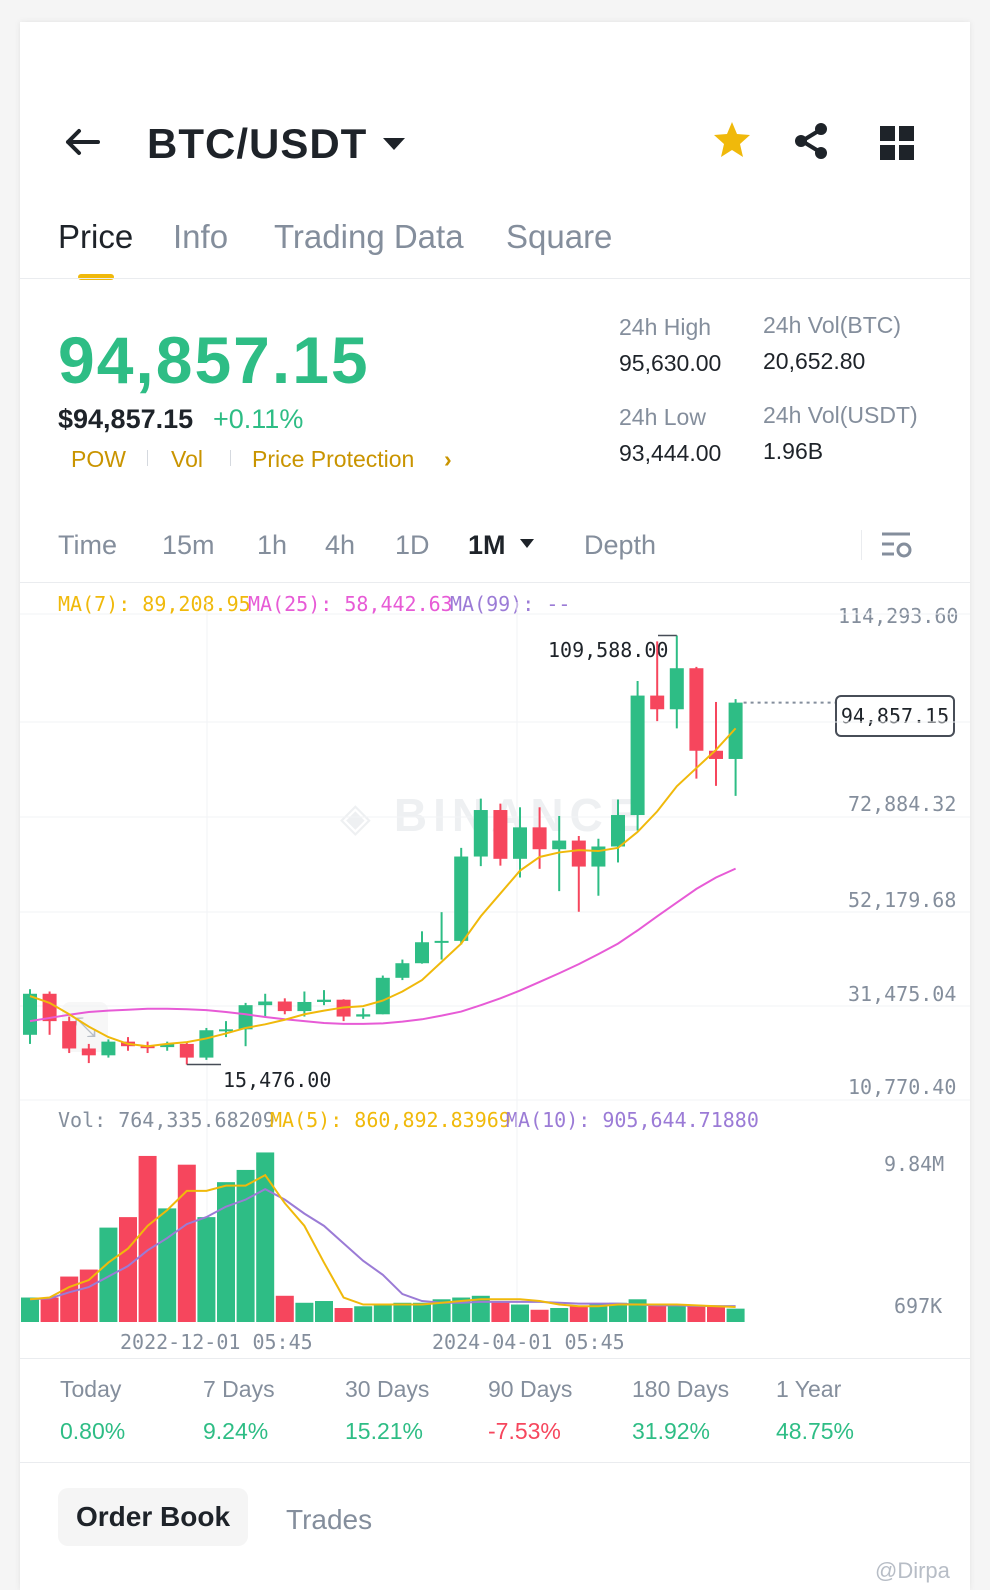 The image size is (990, 1590). Describe the element at coordinates (98, 459) in the screenshot. I see `tag-pow: POW` at that location.